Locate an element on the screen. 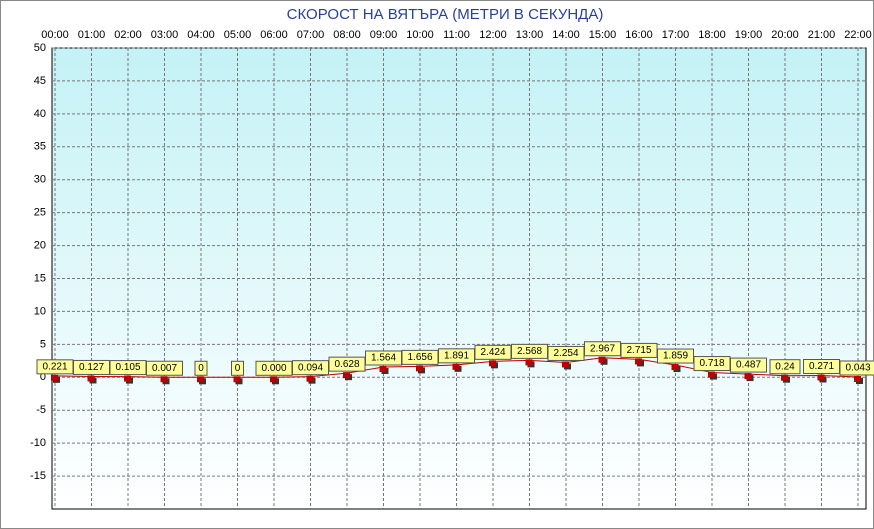 The image size is (874, 529). y-tick-label: 45 is located at coordinates (40, 81).